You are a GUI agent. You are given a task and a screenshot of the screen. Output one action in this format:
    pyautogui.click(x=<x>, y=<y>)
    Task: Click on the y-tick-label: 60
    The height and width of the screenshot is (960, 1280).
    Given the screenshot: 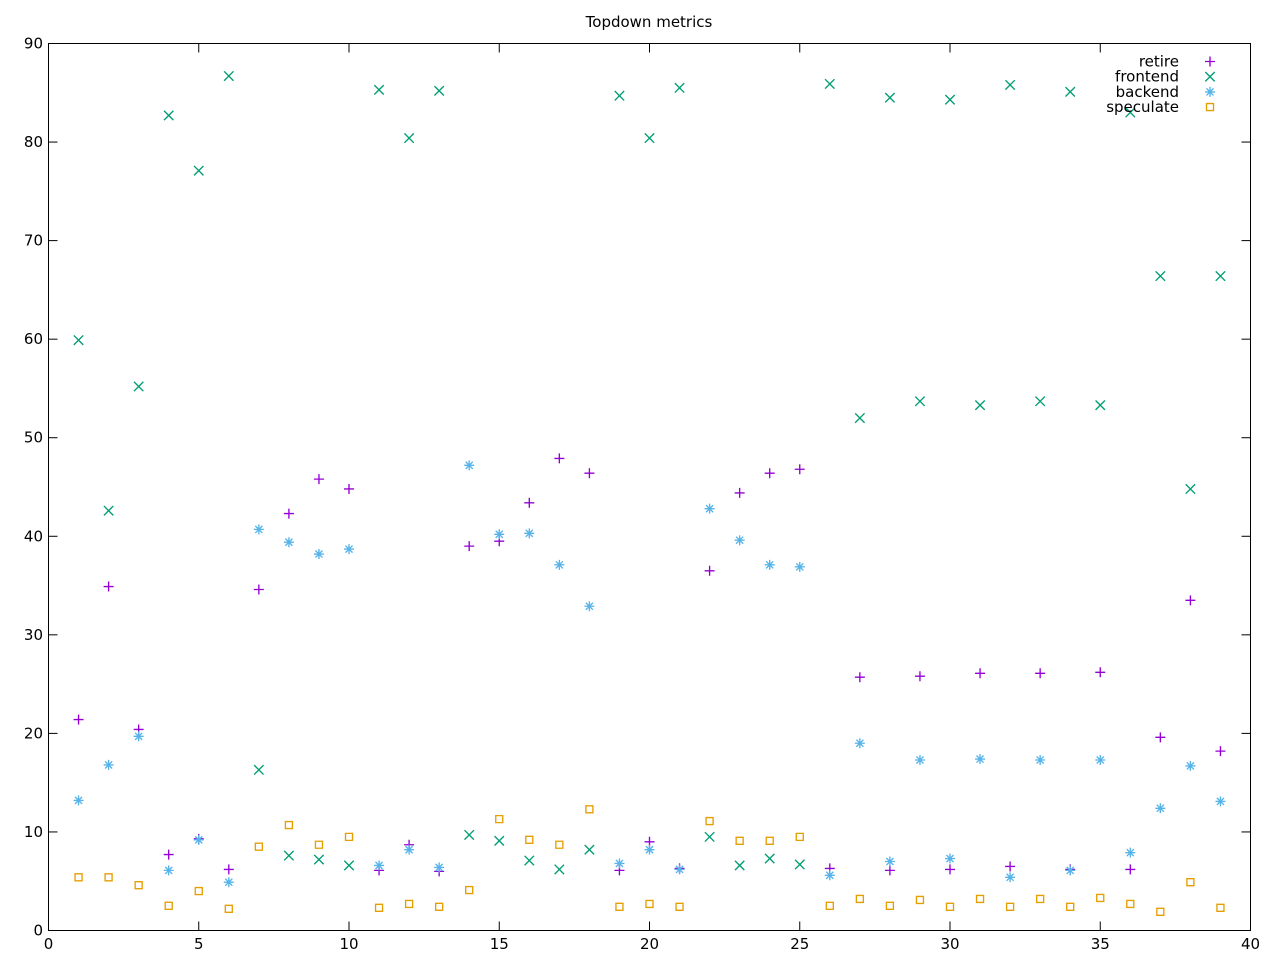 What is the action you would take?
    pyautogui.click(x=33, y=339)
    